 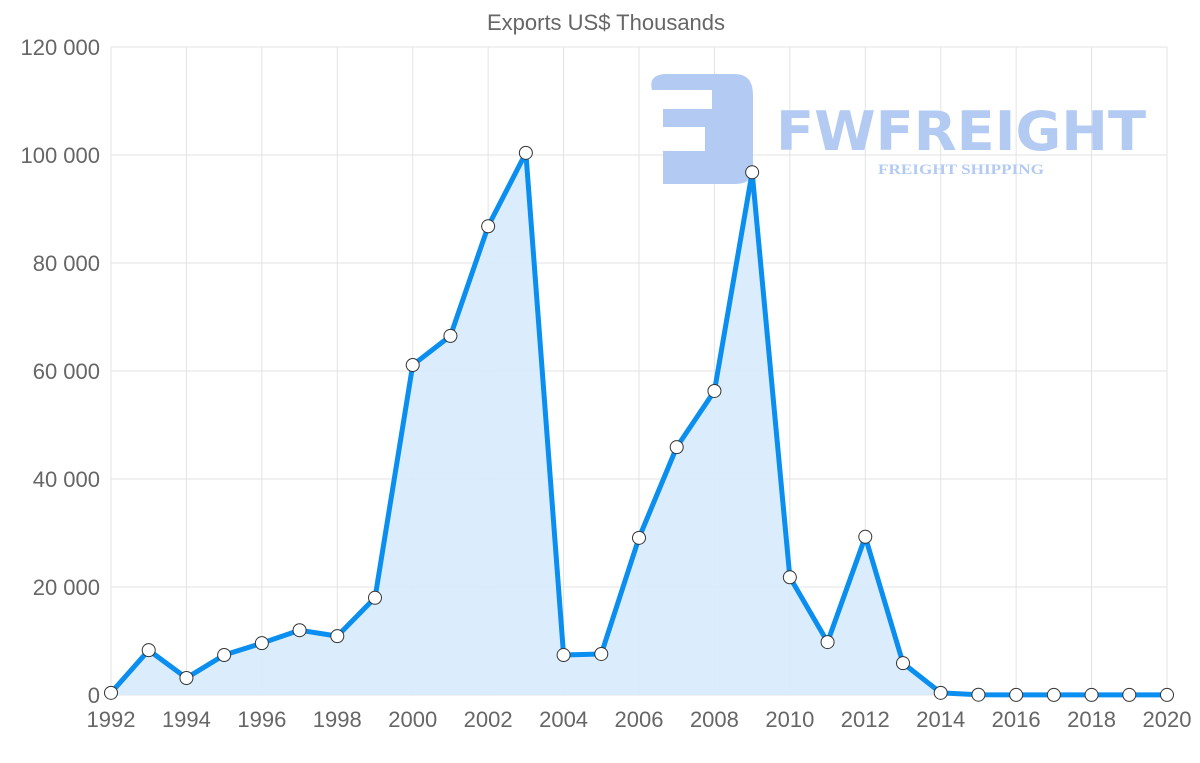 I want to click on logo-brand: FWFREIGHT, so click(x=961, y=131).